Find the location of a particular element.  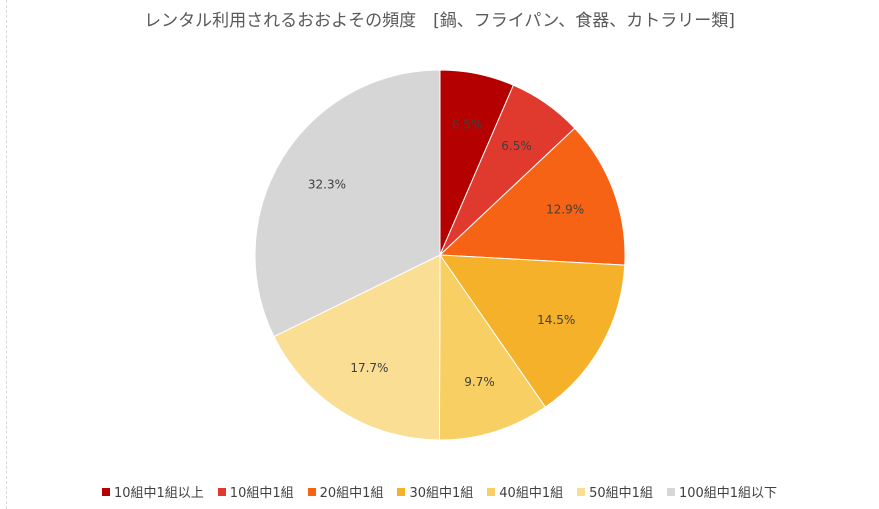

legend-item-7: 100組中1組以下 is located at coordinates (722, 491).